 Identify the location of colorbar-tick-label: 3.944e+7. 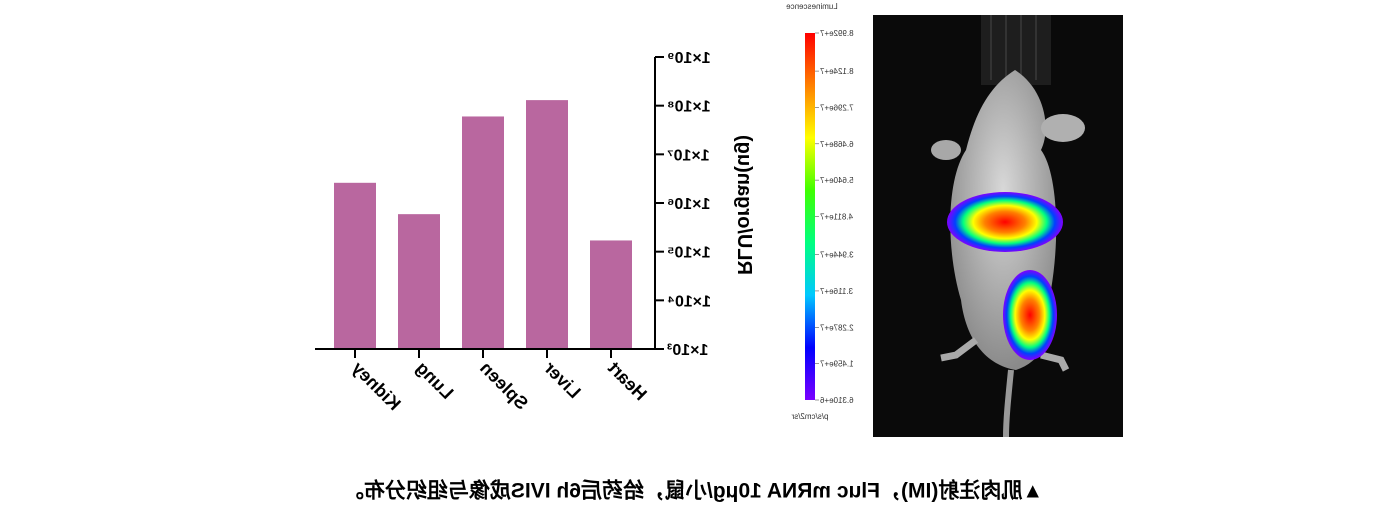
(836, 255).